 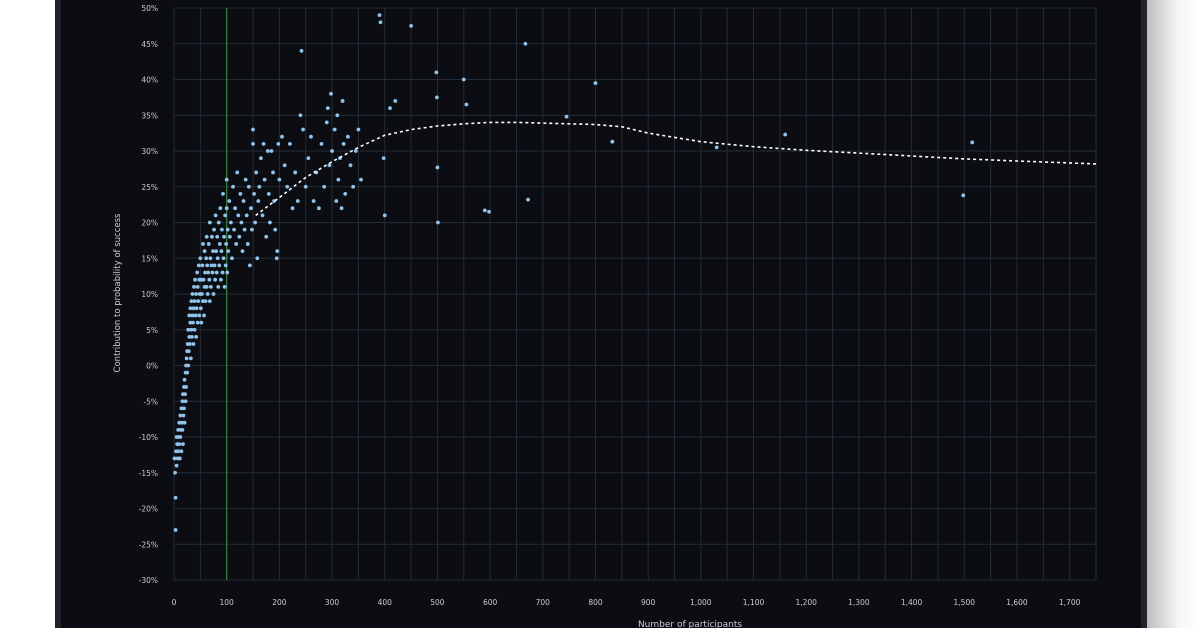 What do you see at coordinates (148, 580) in the screenshot?
I see `y-tick-label: -30%` at bounding box center [148, 580].